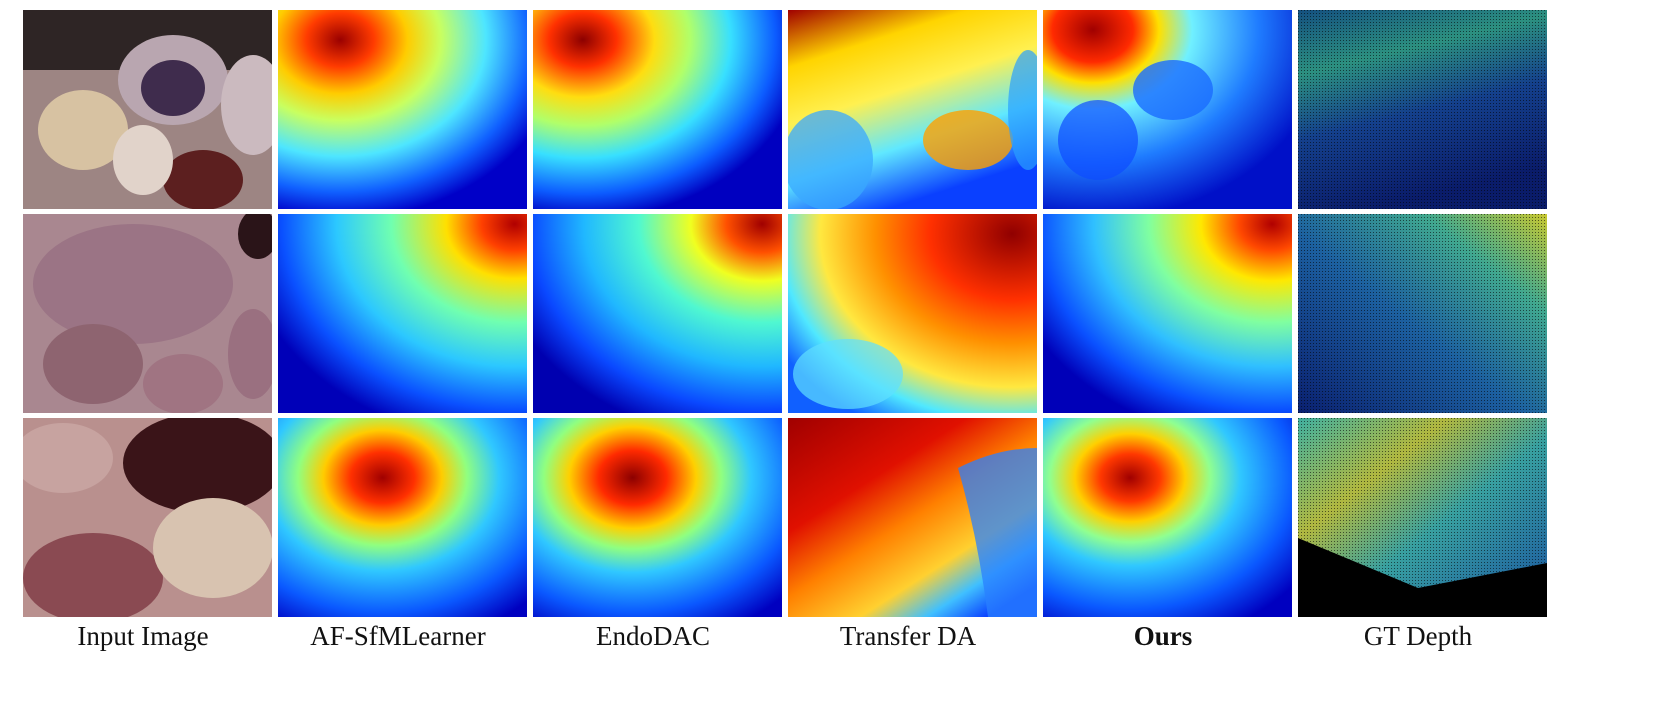 The image size is (1661, 703). Describe the element at coordinates (402, 517) in the screenshot. I see `af-sfmlearner-row3` at that location.